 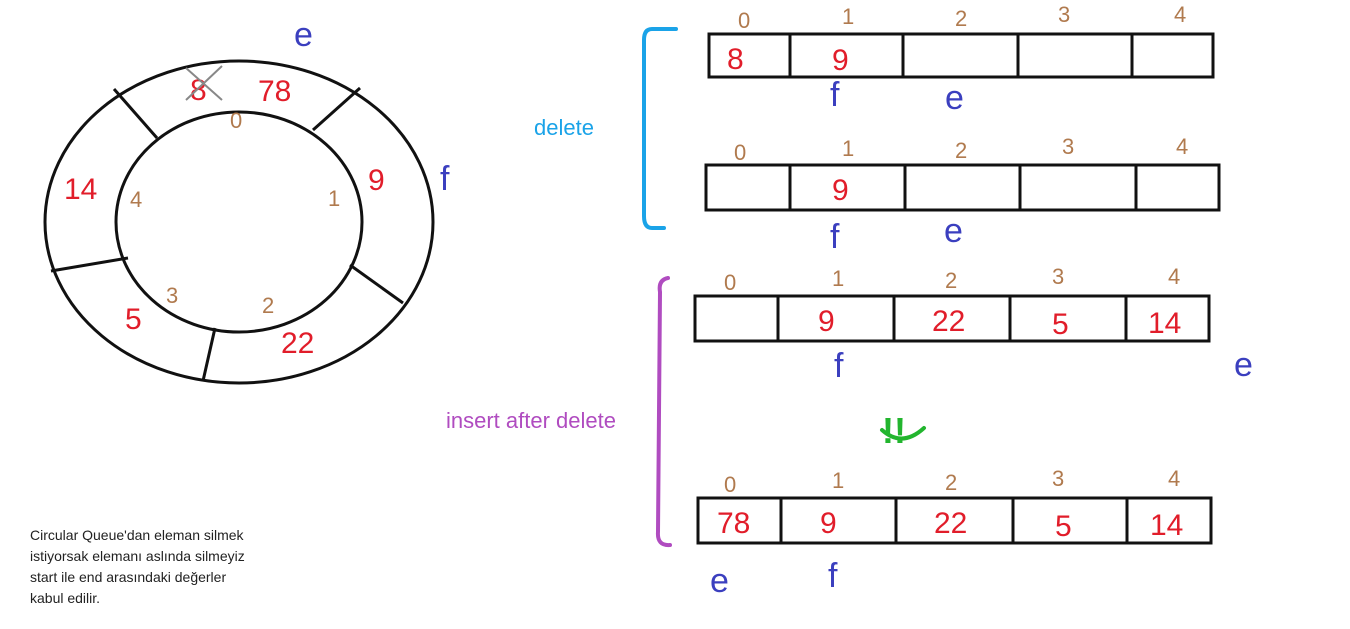 What do you see at coordinates (953, 231) in the screenshot?
I see `array-2-end-pointer: e` at bounding box center [953, 231].